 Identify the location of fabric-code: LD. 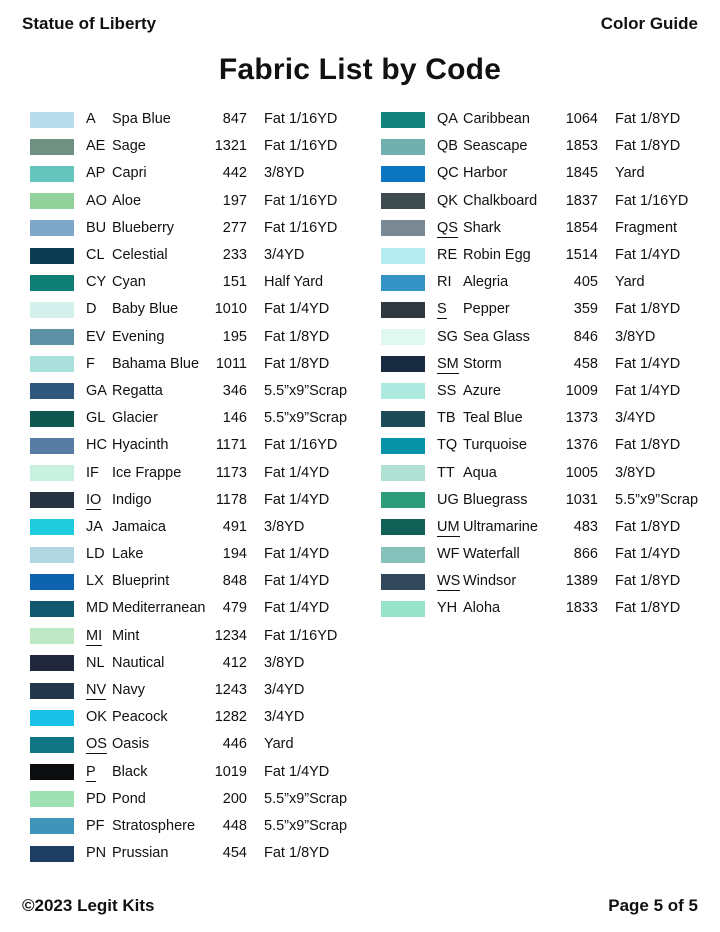
(95, 554).